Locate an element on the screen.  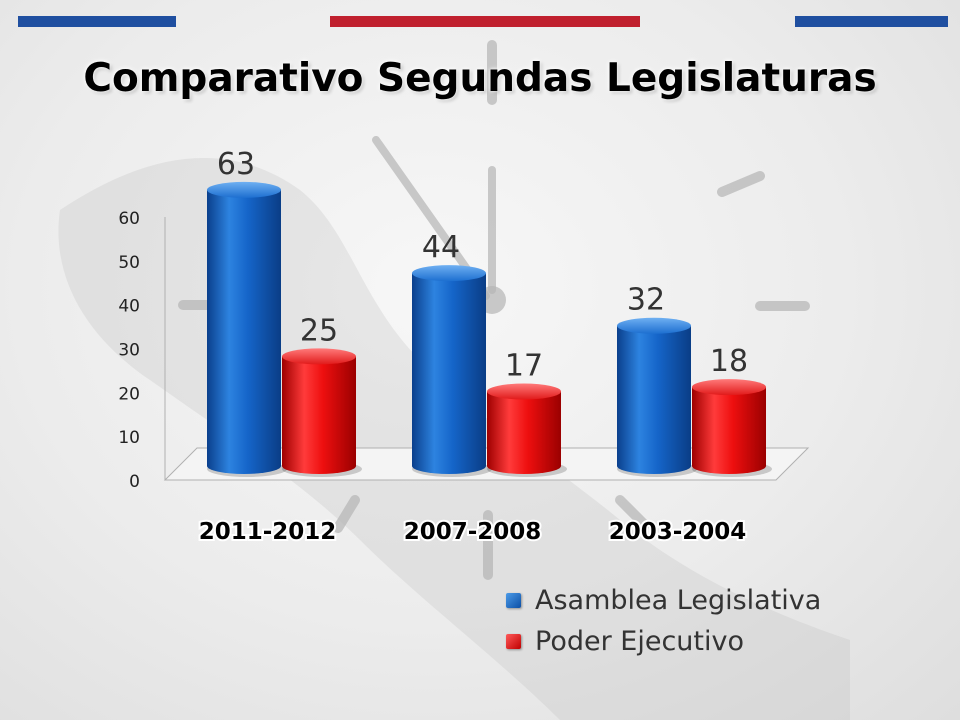
y-tick-label: 30 is located at coordinates (129, 351).